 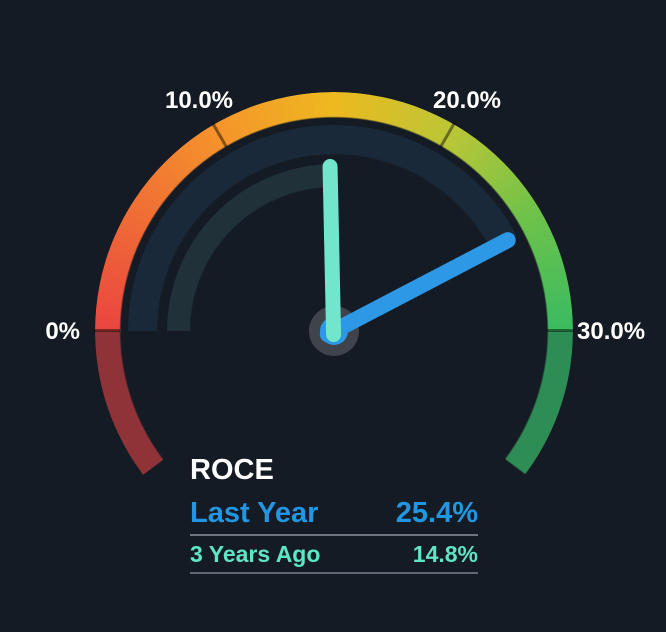 I want to click on legend-label-last-year: Last Year, so click(x=254, y=513).